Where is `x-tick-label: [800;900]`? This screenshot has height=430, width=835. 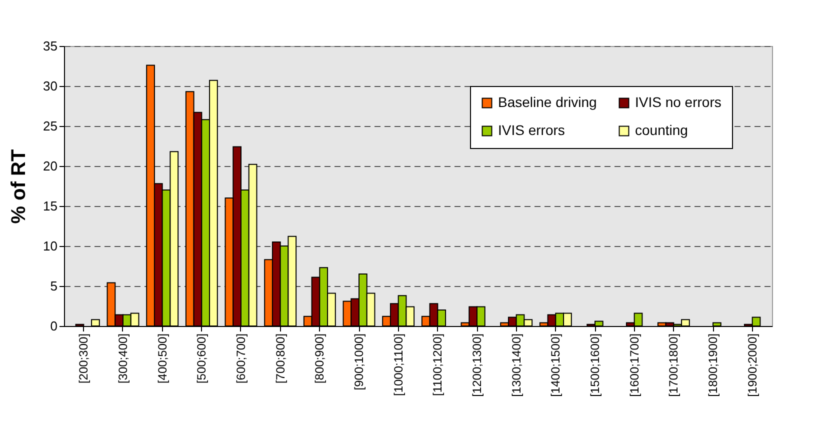
x-tick-label: [800;900] is located at coordinates (319, 359).